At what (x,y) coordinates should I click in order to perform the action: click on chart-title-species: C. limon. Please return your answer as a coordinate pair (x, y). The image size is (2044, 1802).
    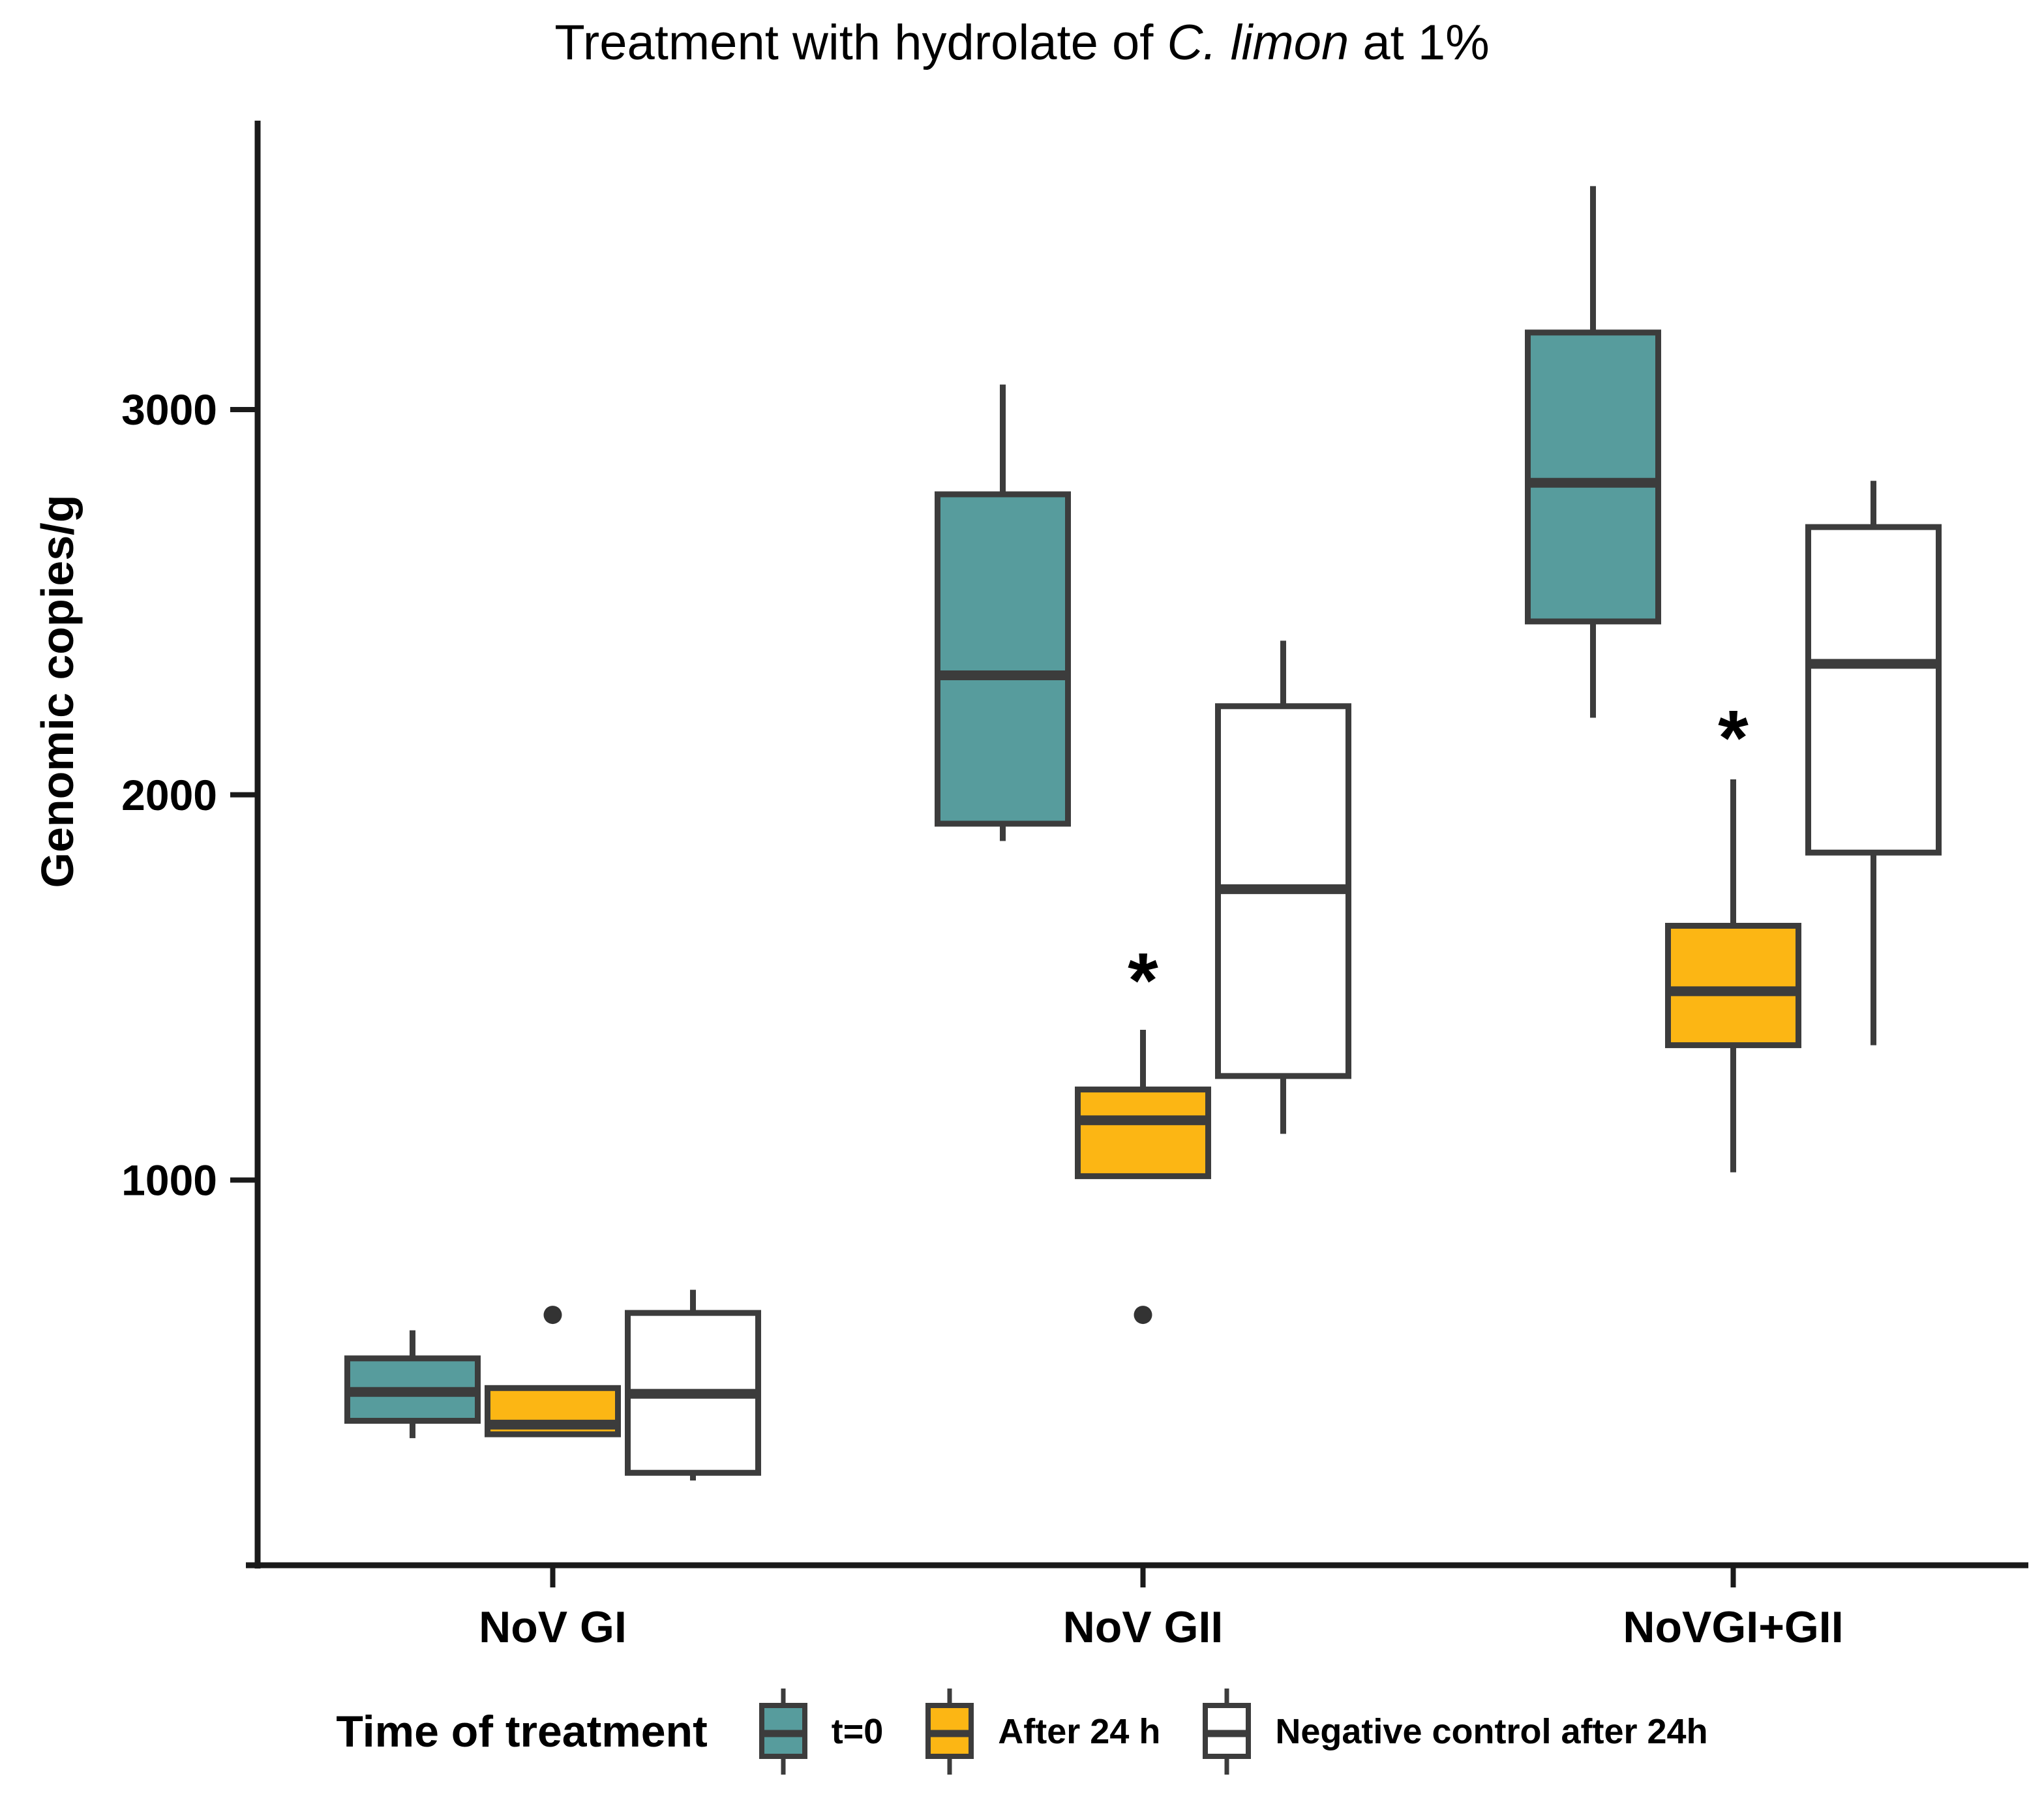
    Looking at the image, I should click on (1258, 42).